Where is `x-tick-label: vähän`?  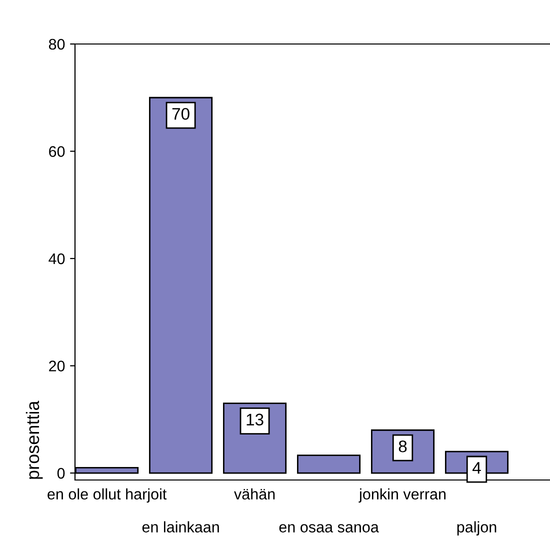 x-tick-label: vähän is located at coordinates (254, 494).